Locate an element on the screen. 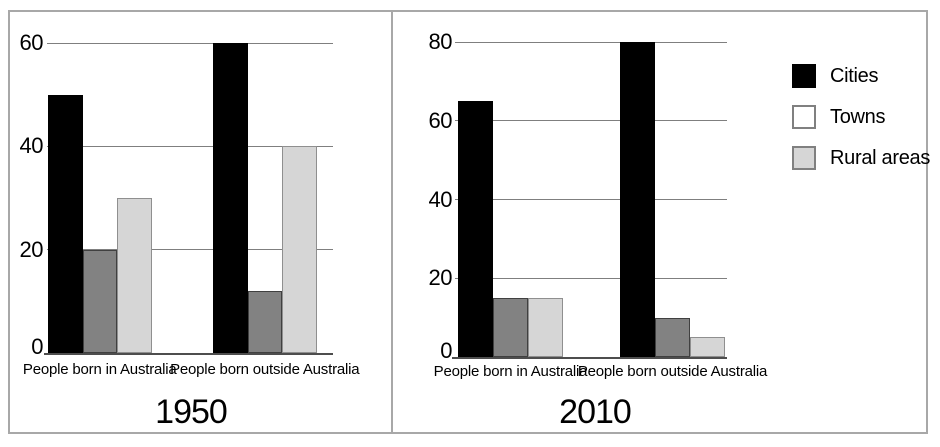  towns-legend-swatch is located at coordinates (804, 117).